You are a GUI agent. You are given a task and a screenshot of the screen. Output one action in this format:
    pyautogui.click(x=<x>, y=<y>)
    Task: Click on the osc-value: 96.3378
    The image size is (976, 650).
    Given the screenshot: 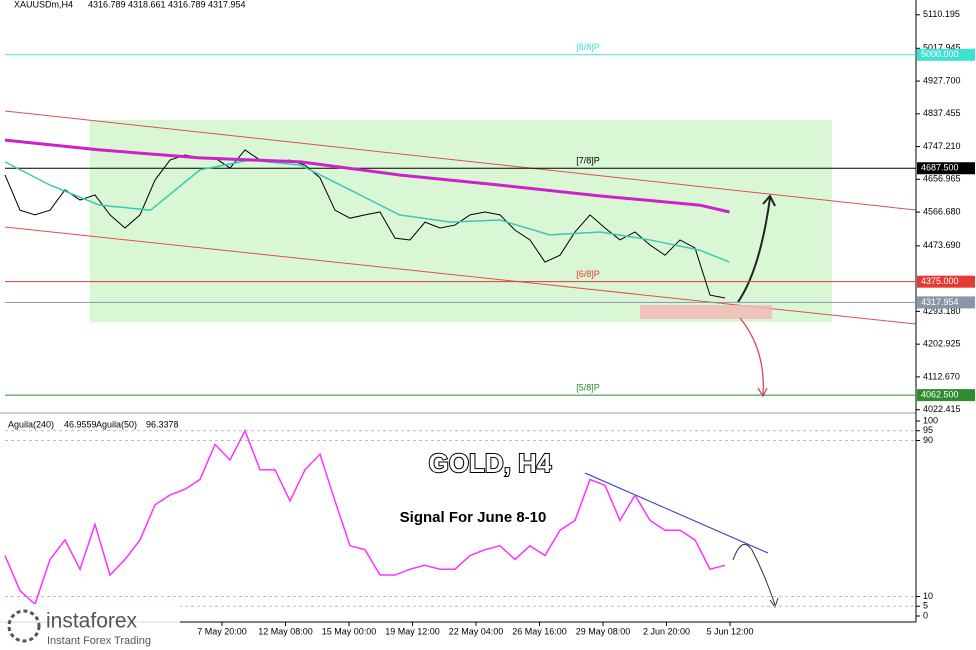 What is the action you would take?
    pyautogui.click(x=162, y=424)
    